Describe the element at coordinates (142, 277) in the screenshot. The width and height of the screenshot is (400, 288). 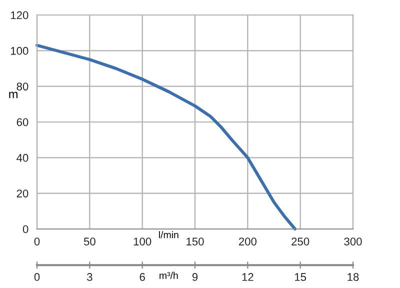
I see `x2-tick-label: 6` at that location.